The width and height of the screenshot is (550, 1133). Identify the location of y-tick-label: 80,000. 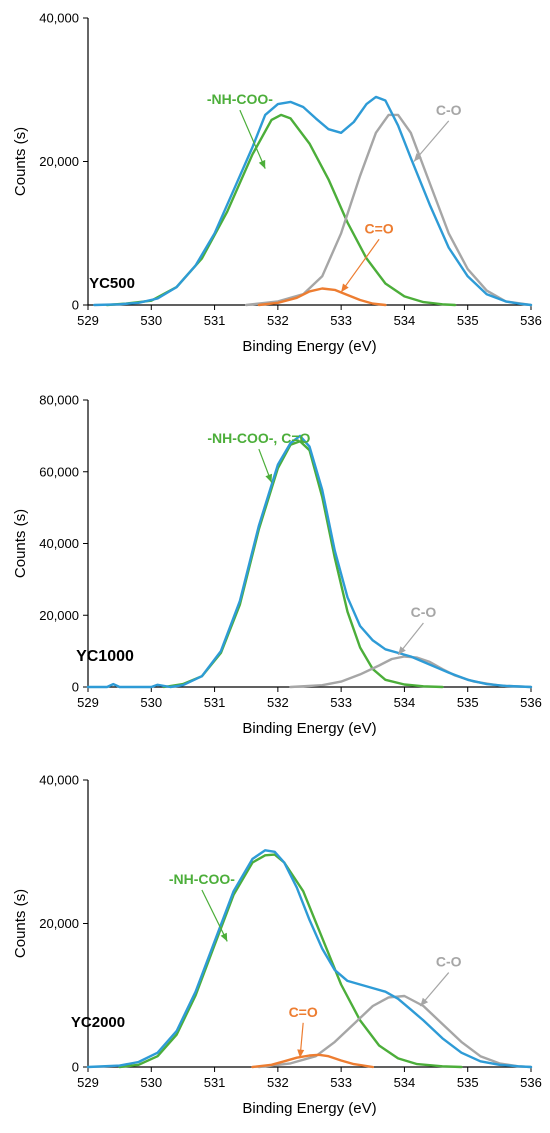
(59, 400).